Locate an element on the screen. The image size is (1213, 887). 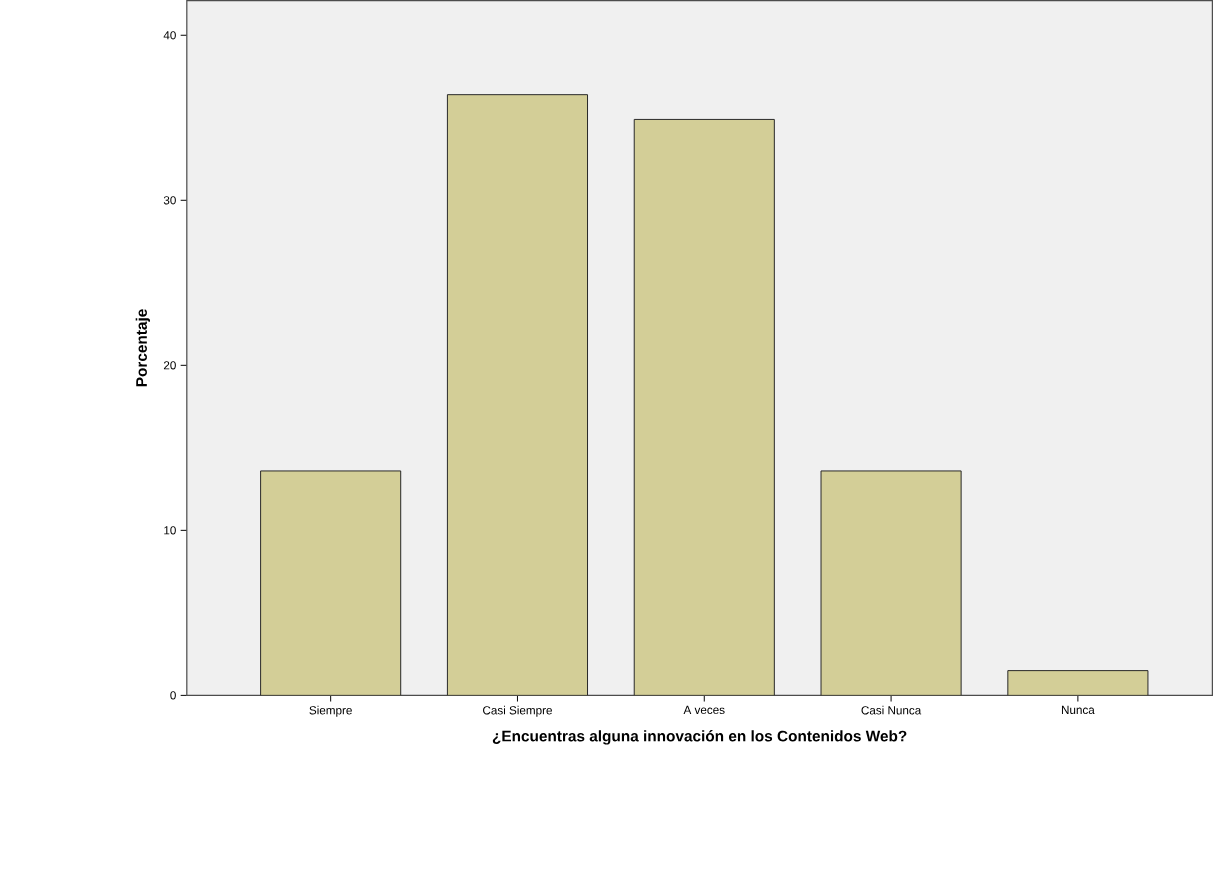
x-tick-label: Siempre is located at coordinates (330, 711).